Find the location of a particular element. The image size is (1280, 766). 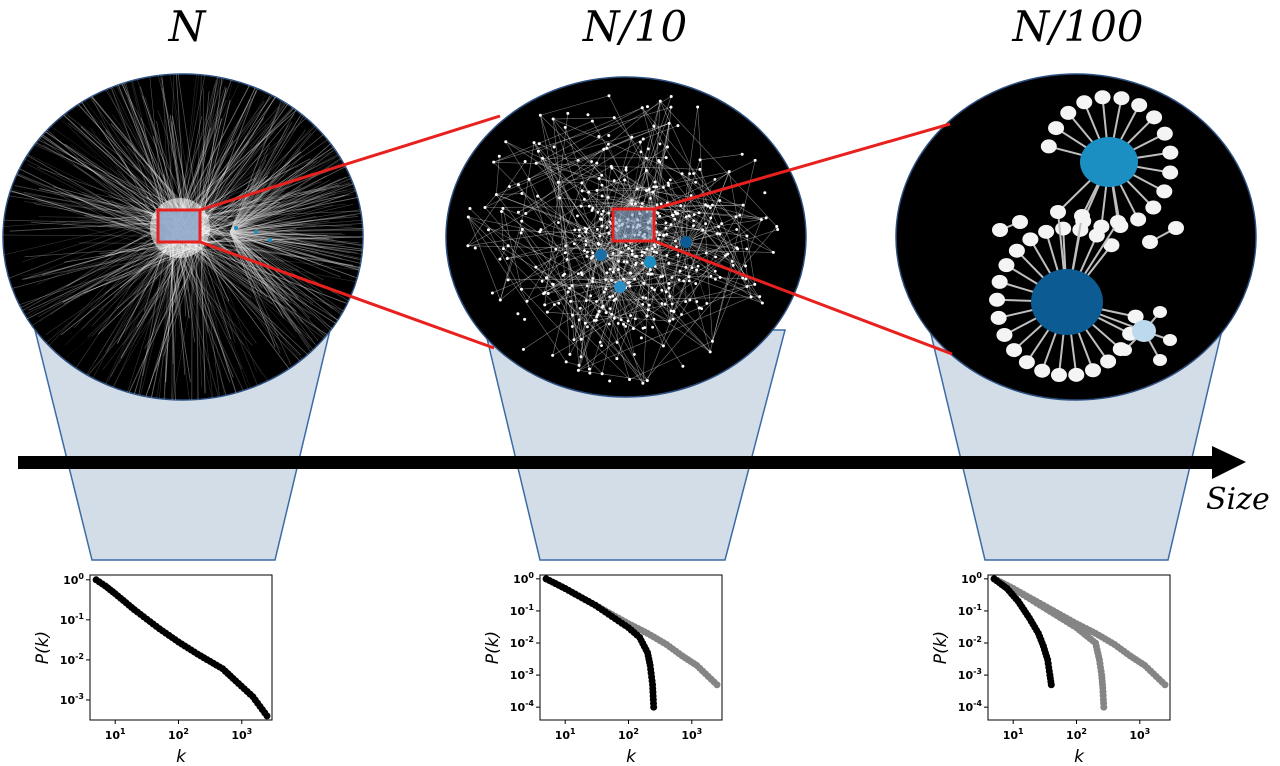

y-tick-label: 10-3 is located at coordinates (522, 674).